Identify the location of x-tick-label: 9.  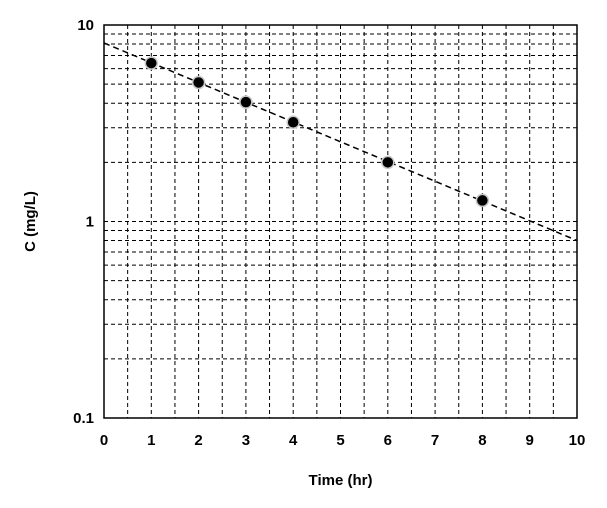
(530, 440).